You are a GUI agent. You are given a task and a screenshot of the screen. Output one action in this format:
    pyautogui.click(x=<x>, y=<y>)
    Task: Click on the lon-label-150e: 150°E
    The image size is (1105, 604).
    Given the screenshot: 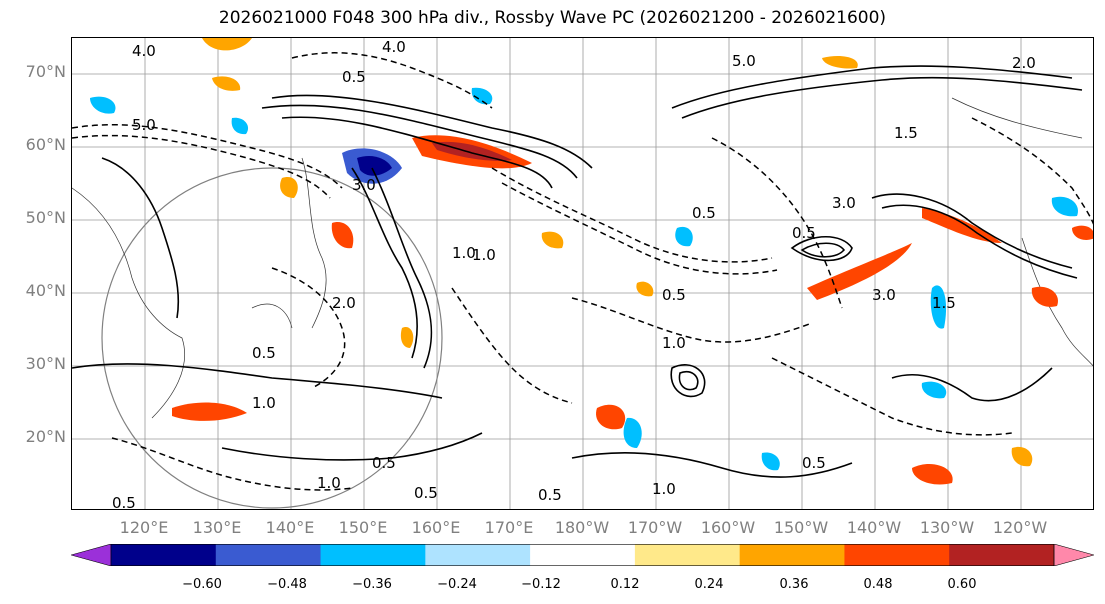 What is the action you would take?
    pyautogui.click(x=363, y=527)
    